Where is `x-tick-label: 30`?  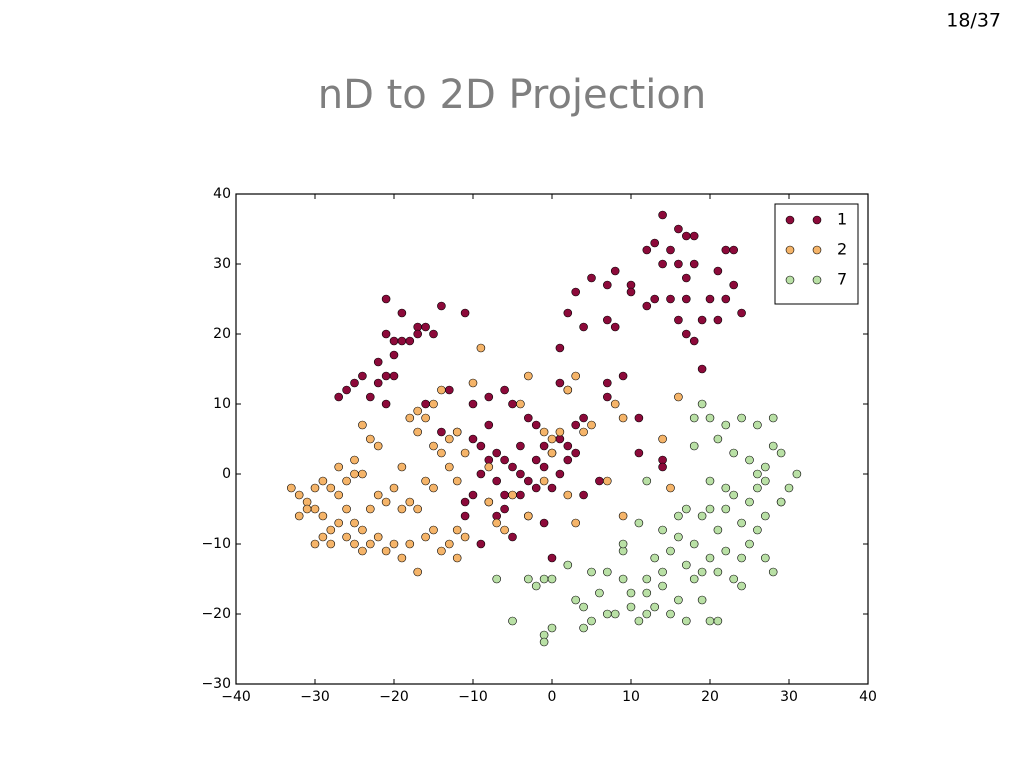
x-tick-label: 30 is located at coordinates (789, 697).